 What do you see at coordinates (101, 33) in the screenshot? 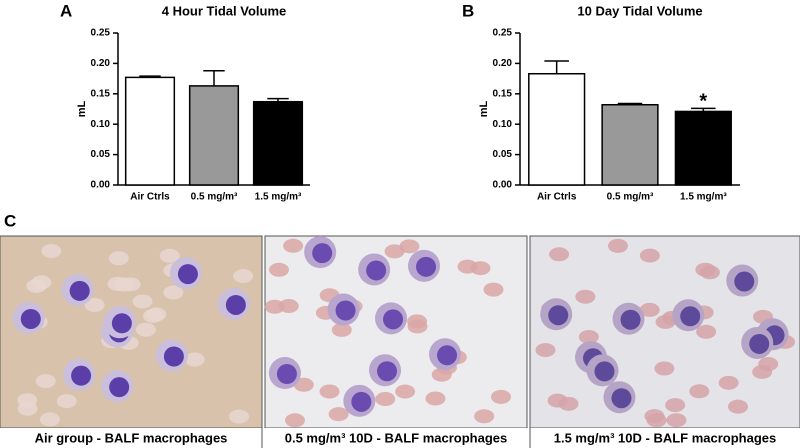
I see `y-tick-label: 0.25` at bounding box center [101, 33].